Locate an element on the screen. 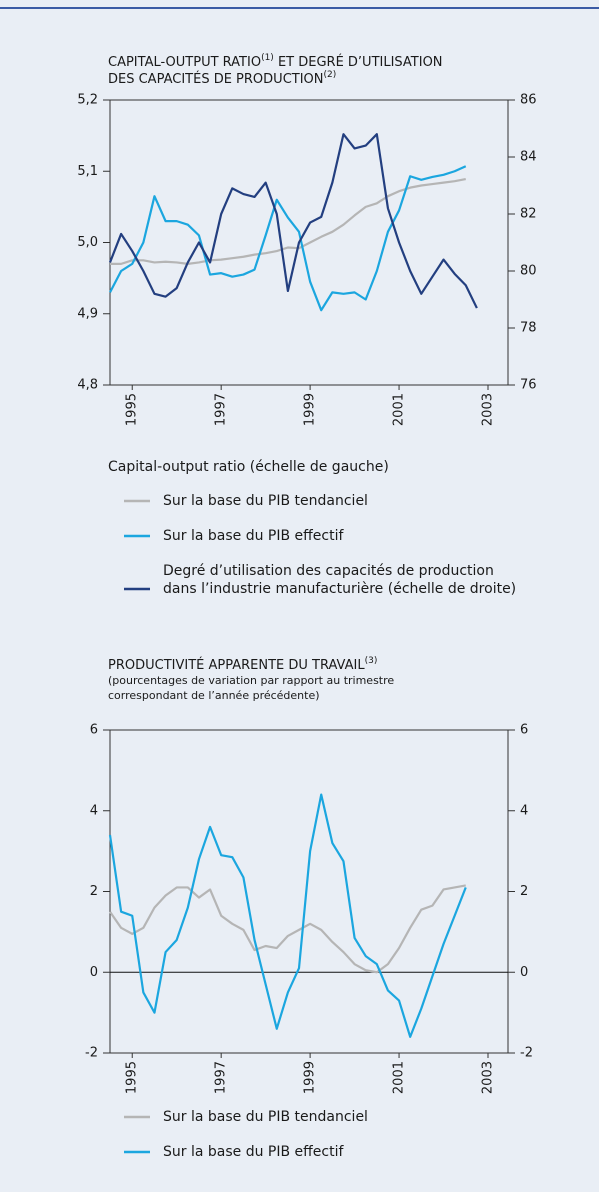 This screenshot has height=1192, width=599. y-tick-label: -2 is located at coordinates (91, 1053).